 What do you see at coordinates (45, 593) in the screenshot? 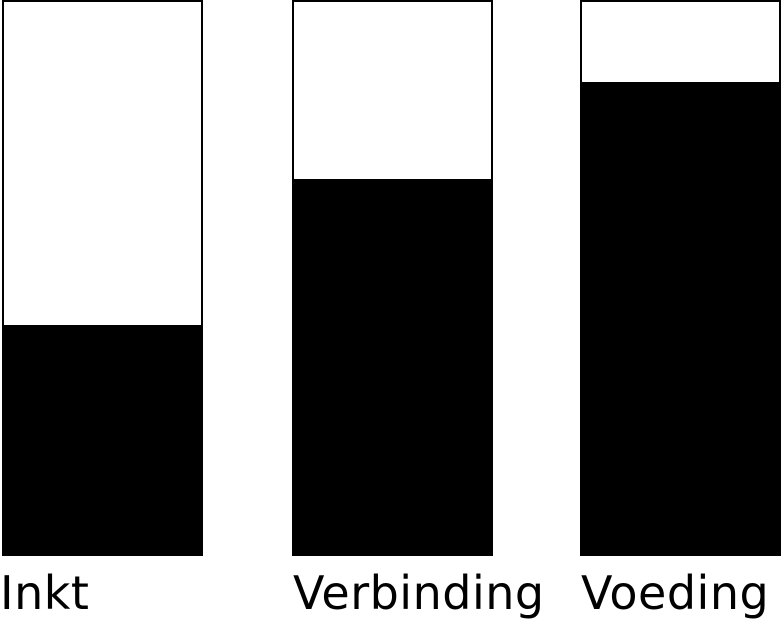
I see `ink-label: Inkt` at bounding box center [45, 593].